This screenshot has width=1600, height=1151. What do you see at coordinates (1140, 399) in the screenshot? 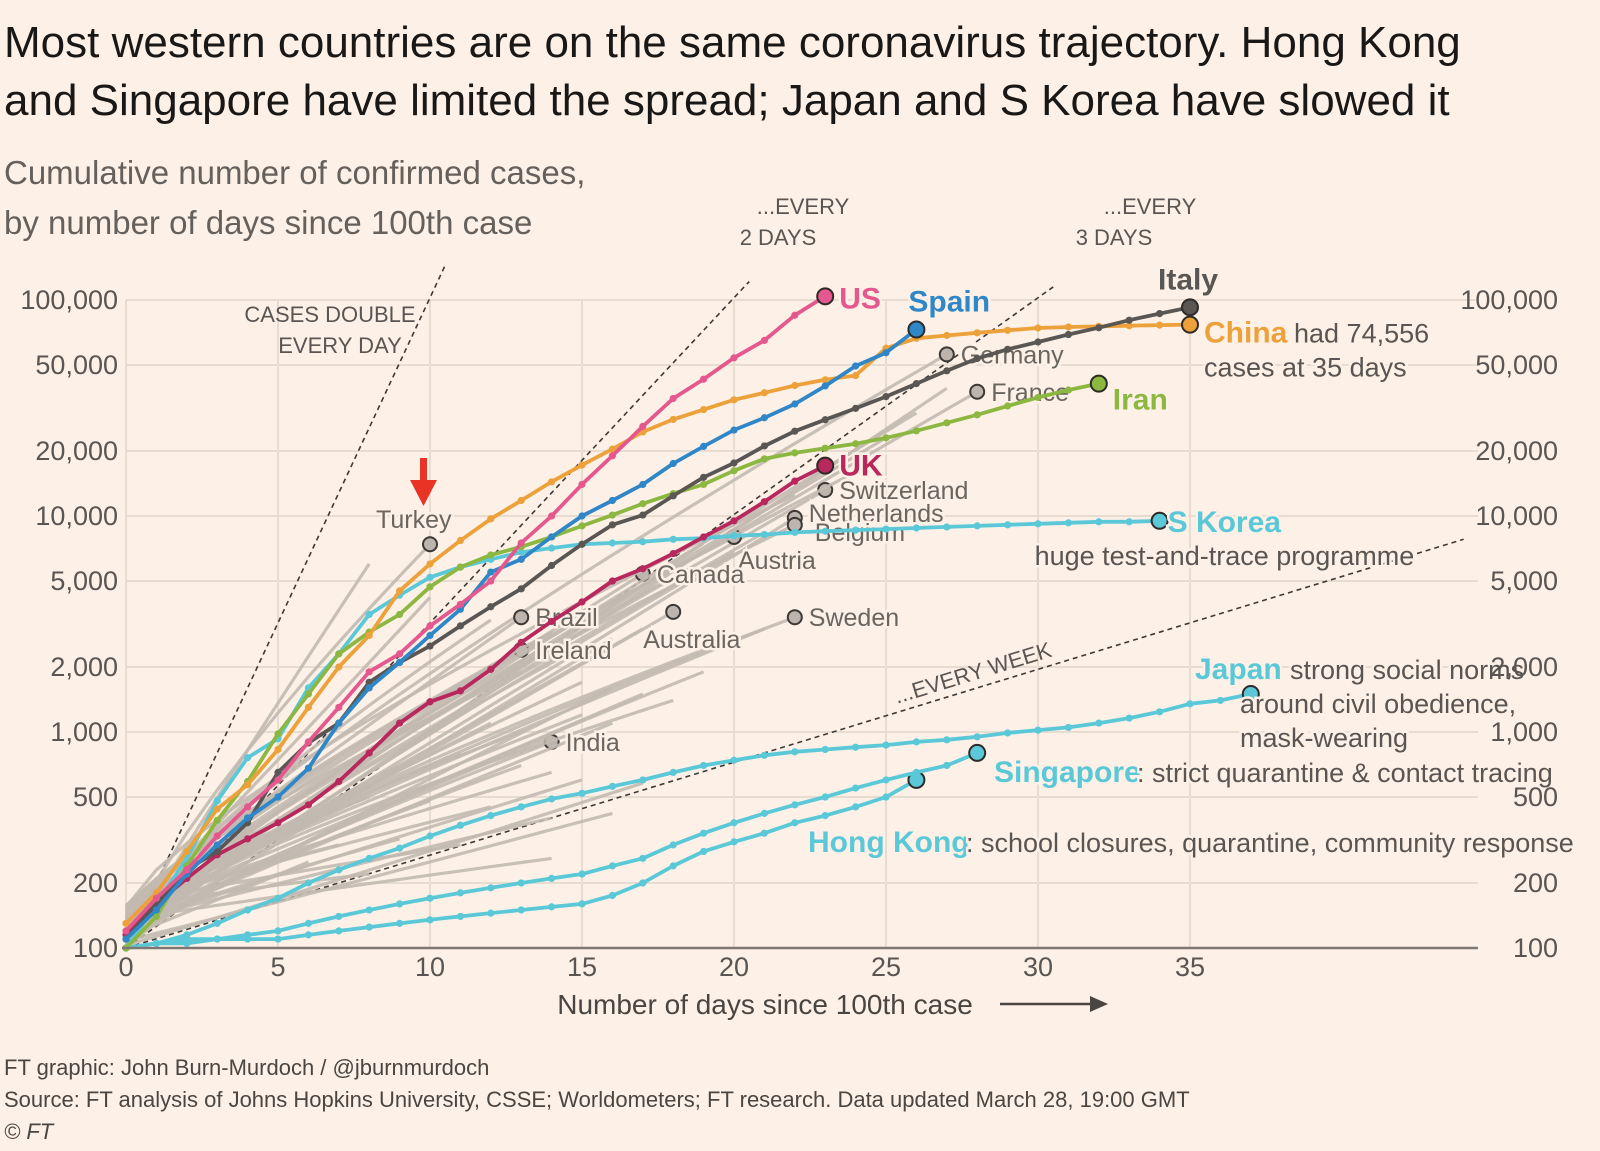
I see `series-label-iran: Iran` at bounding box center [1140, 399].